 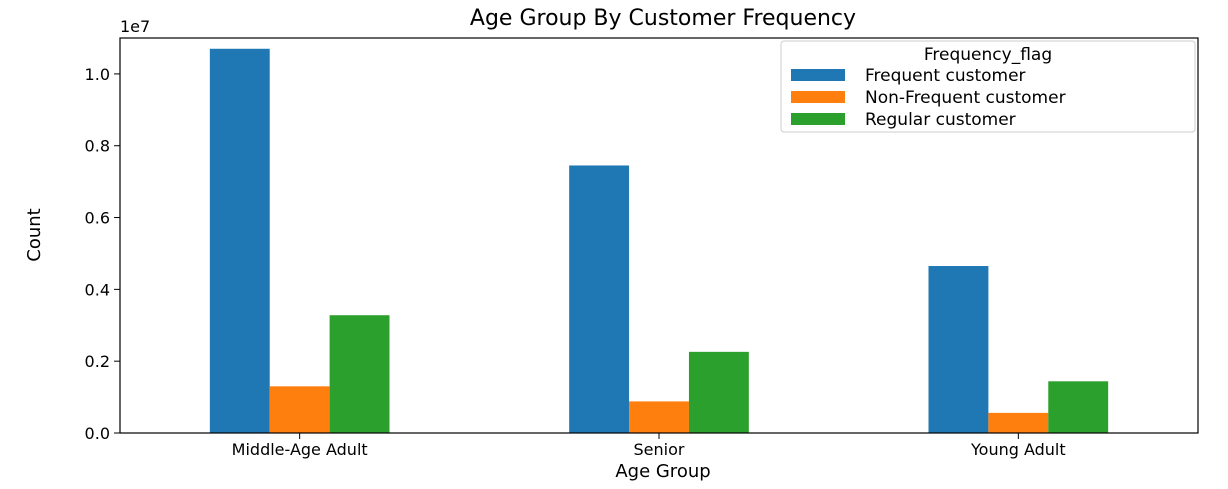 I want to click on legend-title: Frequency_flag, so click(x=988, y=55).